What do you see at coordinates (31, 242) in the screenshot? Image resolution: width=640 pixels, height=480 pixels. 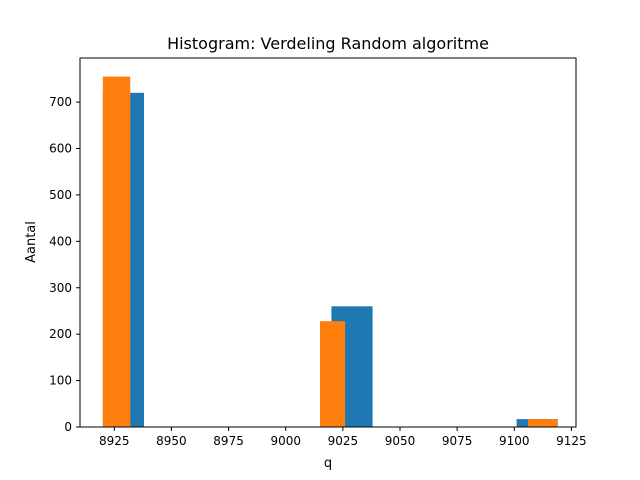 I see `y-axis-label: Aantal` at bounding box center [31, 242].